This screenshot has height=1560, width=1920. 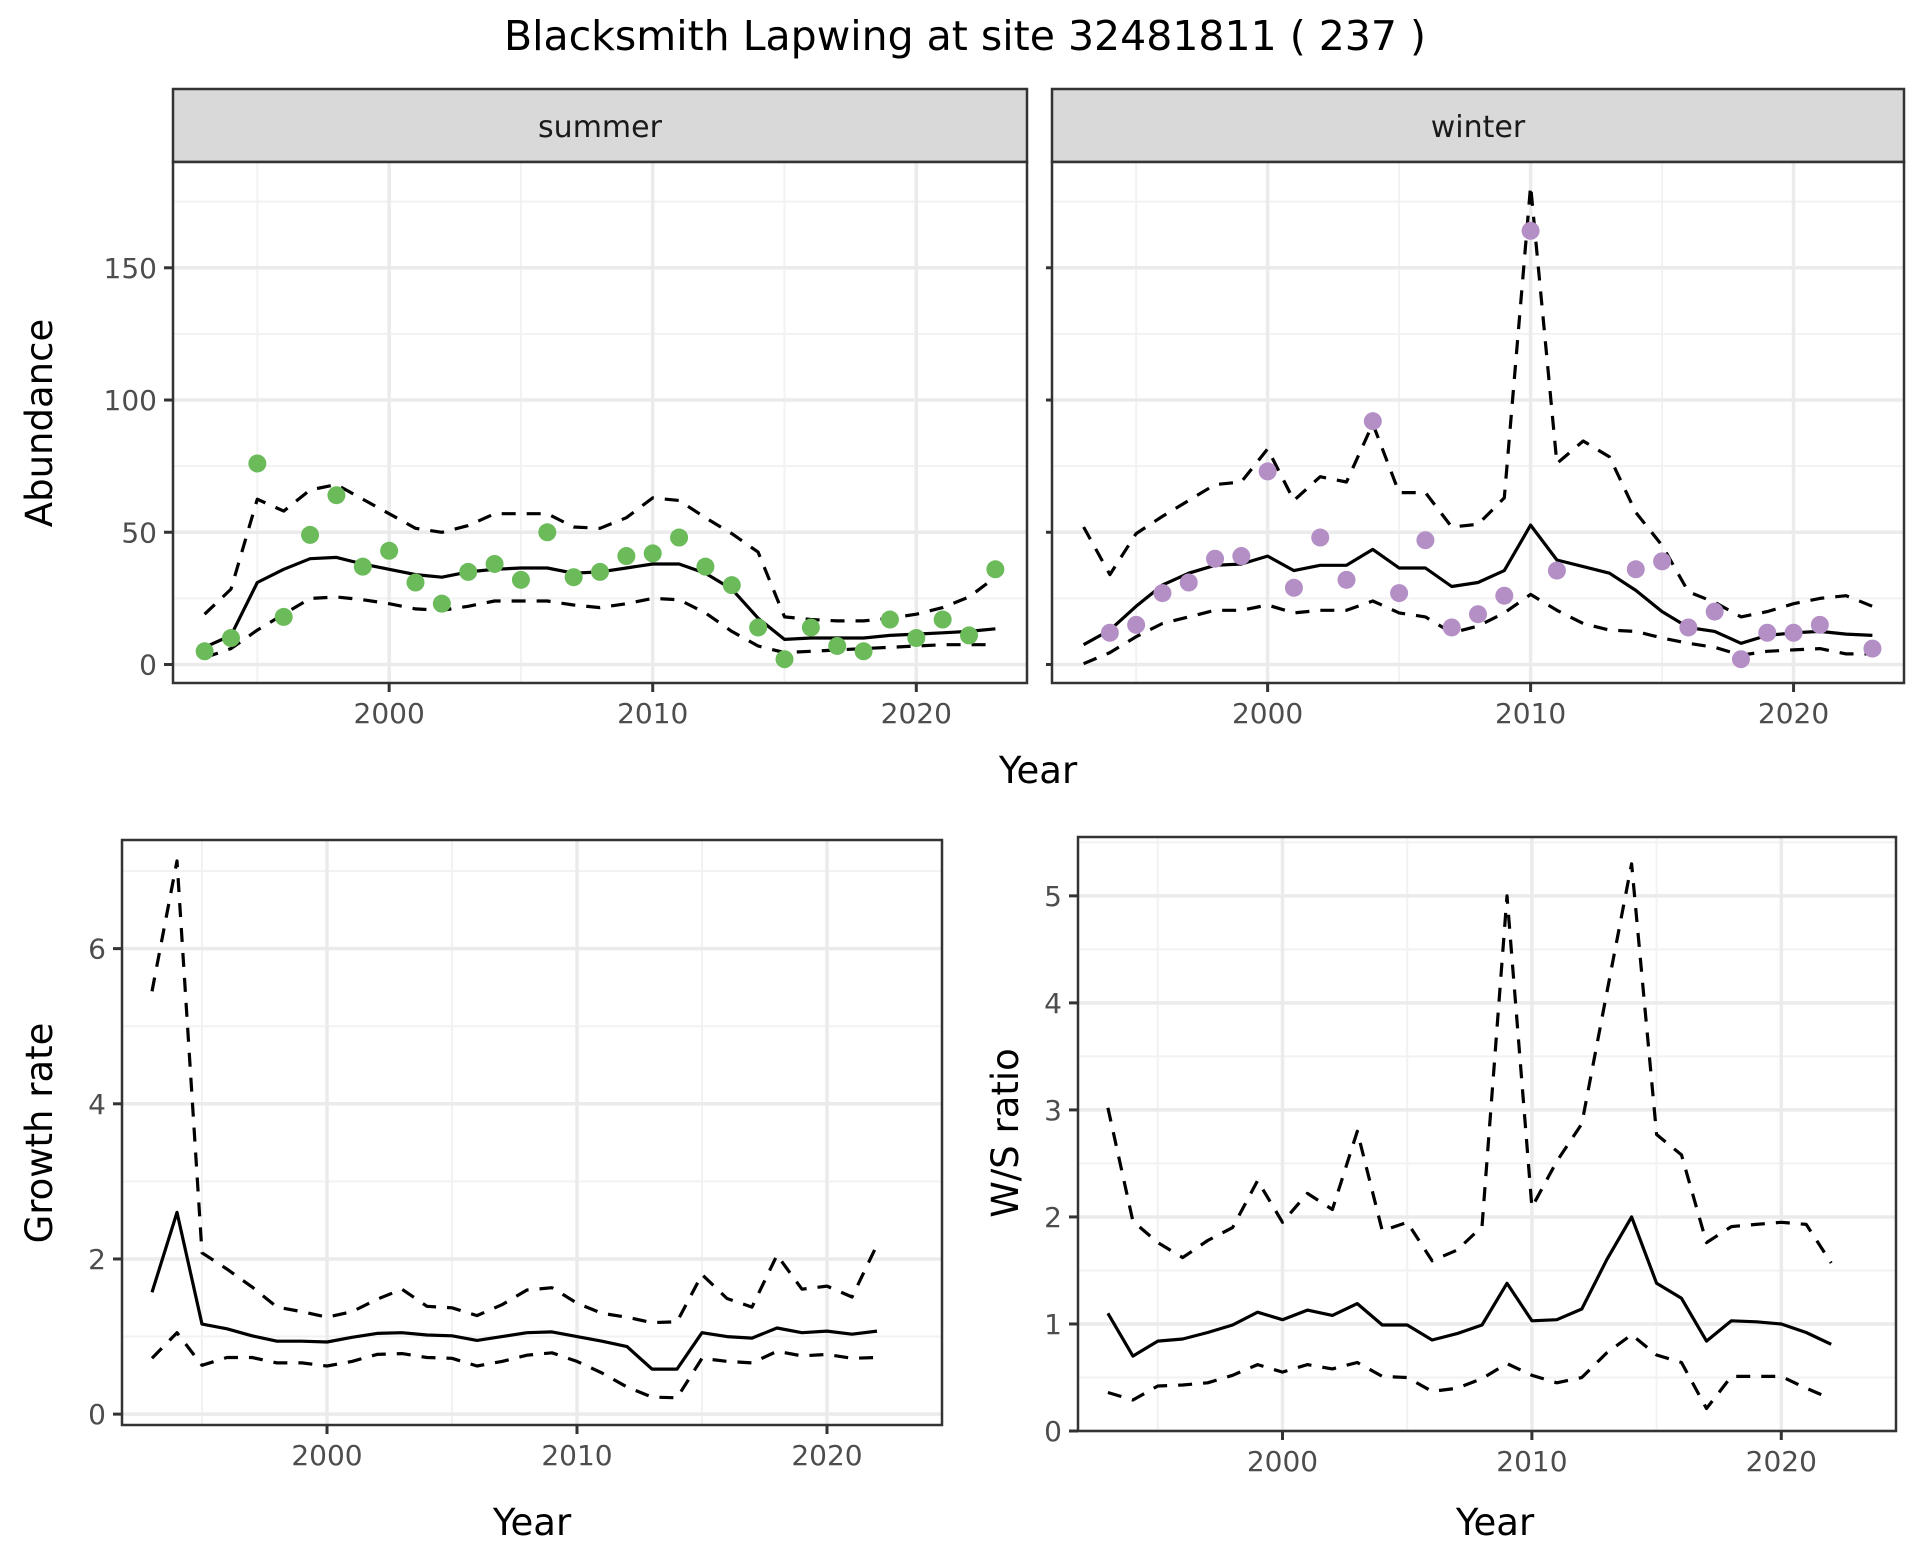 I want to click on growth-x-axis-title: Year, so click(x=532, y=1522).